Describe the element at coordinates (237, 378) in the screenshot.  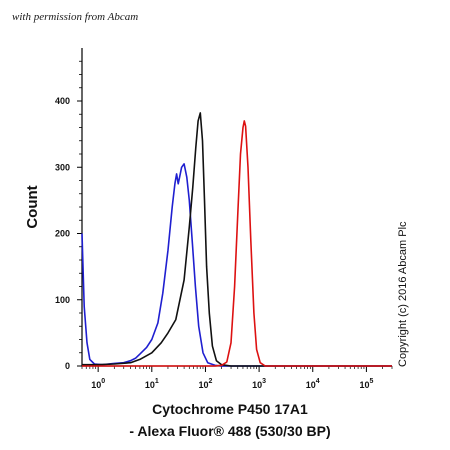
I see `x-tick-group: 10⁰ 10¹ 10² 10³ 10⁴ 10⁵` at that location.